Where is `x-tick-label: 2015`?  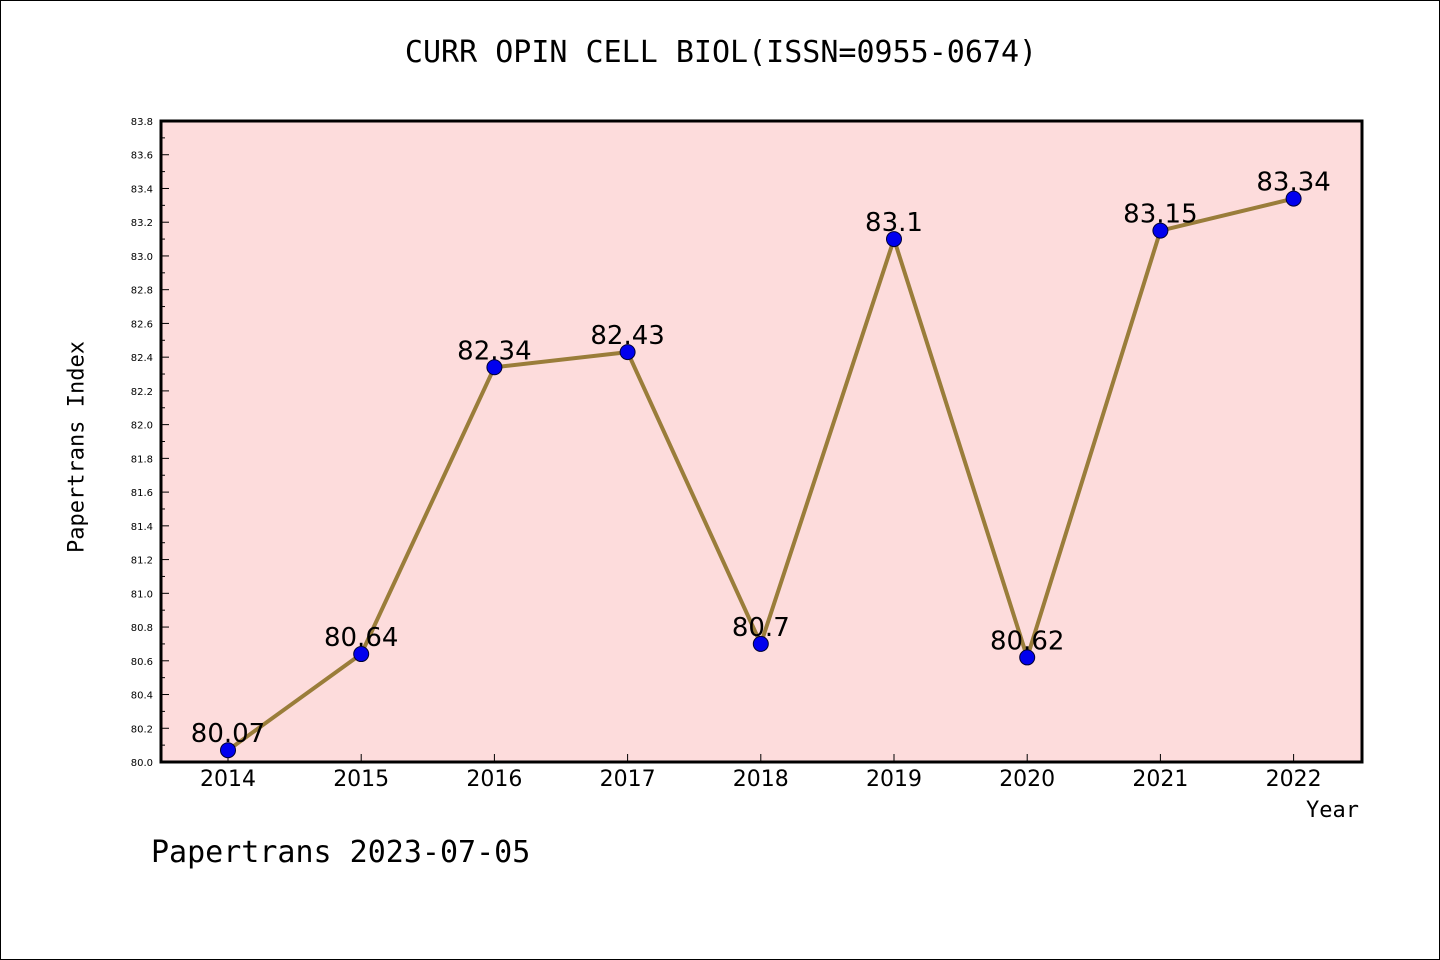
x-tick-label: 2015 is located at coordinates (361, 779).